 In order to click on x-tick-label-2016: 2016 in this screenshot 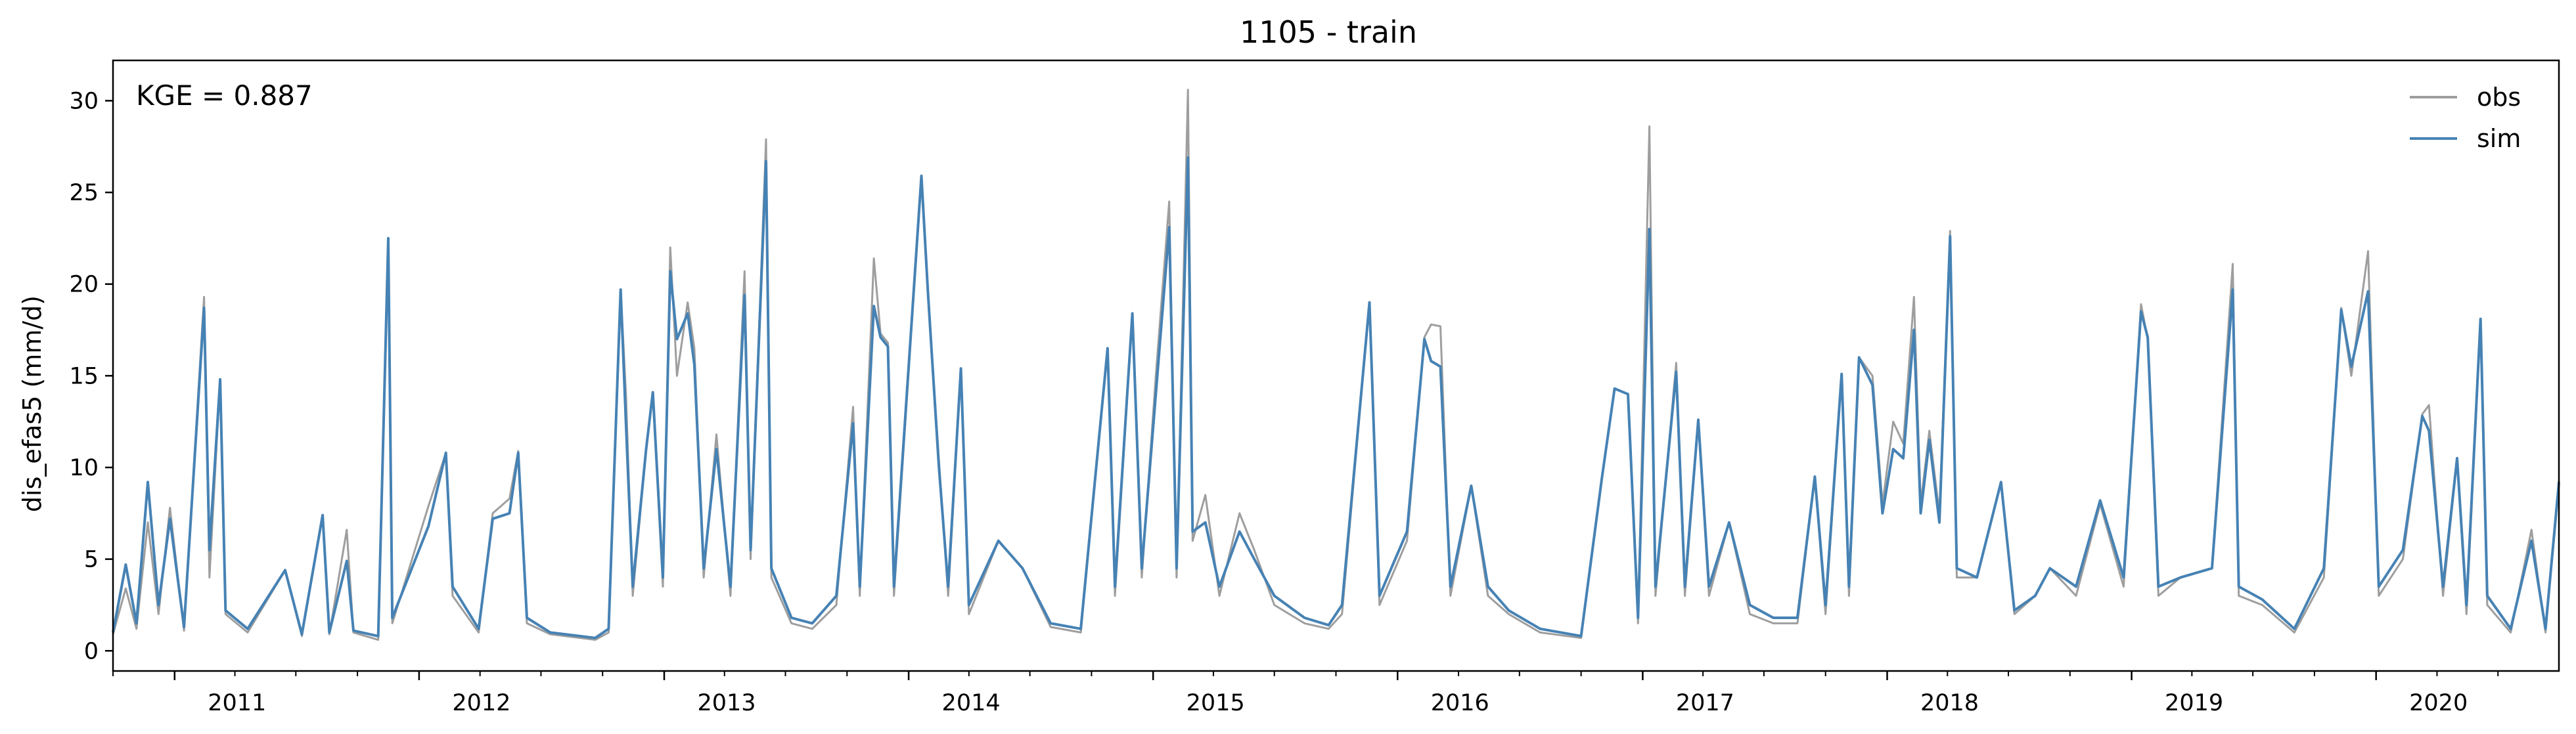, I will do `click(1460, 703)`.